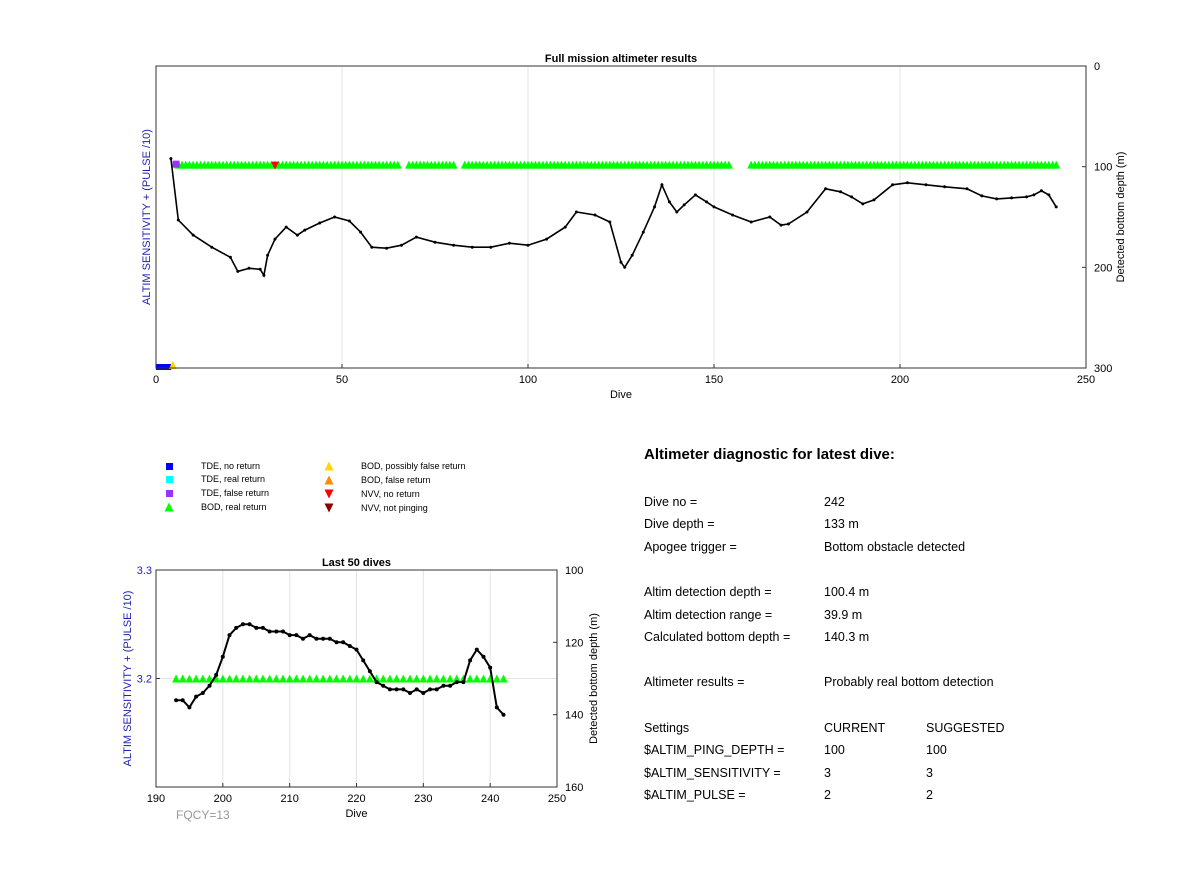  I want to click on legend-label: TDE, false return, so click(235, 493).